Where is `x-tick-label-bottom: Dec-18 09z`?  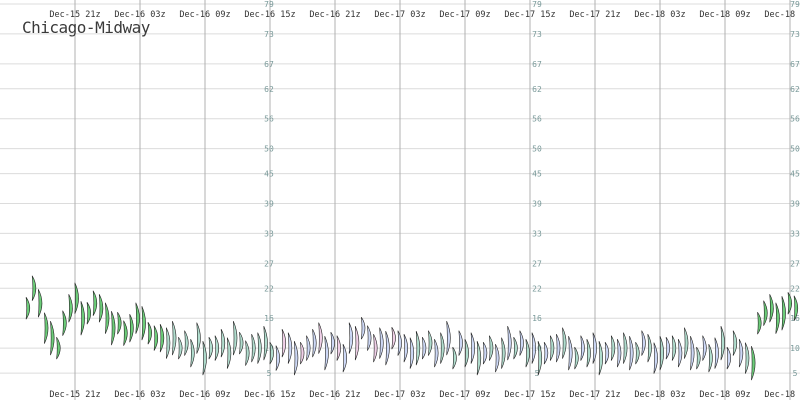 x-tick-label-bottom: Dec-18 09z is located at coordinates (724, 395).